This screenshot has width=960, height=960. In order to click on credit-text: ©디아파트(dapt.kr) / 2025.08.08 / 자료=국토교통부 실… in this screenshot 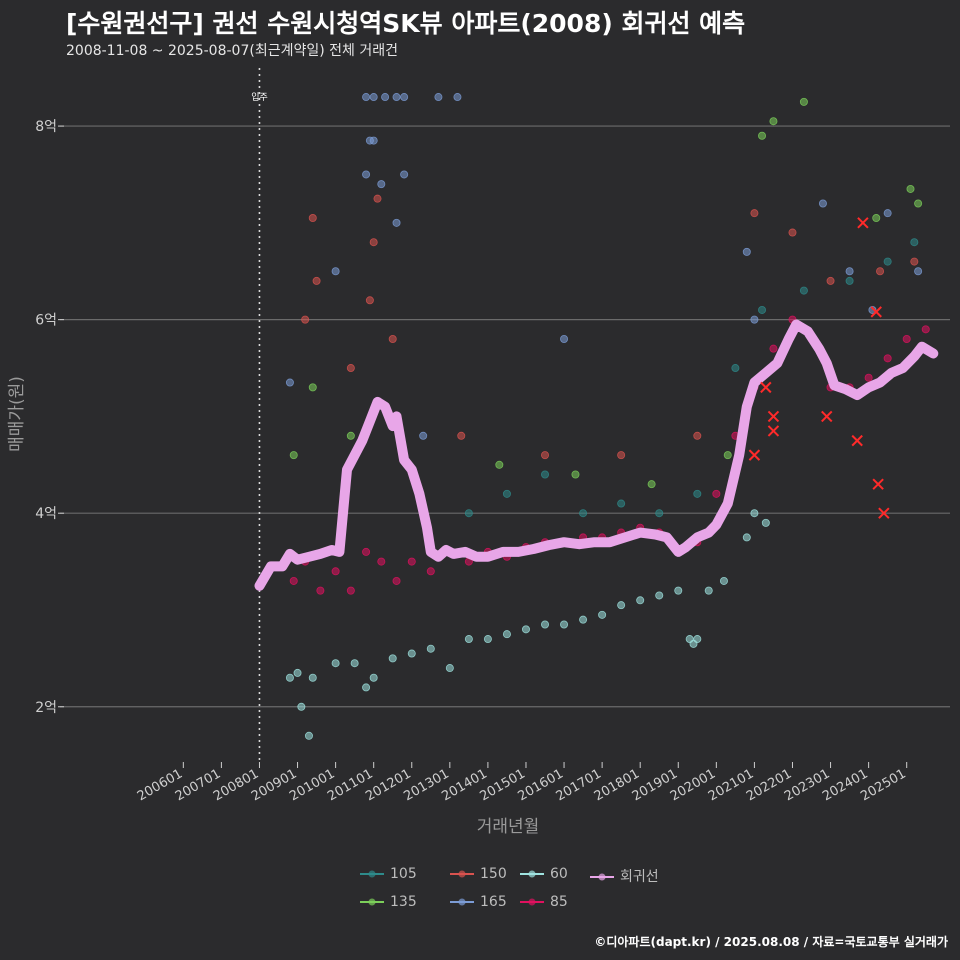, I will do `click(771, 942)`.